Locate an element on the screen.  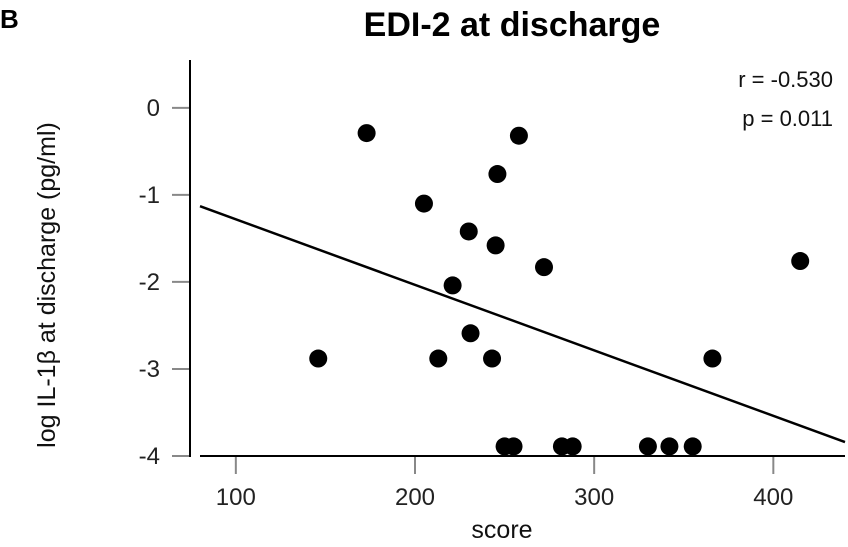
y-axis-ticks: 0 -1 -2 -3 -4 is located at coordinates (164, 282).